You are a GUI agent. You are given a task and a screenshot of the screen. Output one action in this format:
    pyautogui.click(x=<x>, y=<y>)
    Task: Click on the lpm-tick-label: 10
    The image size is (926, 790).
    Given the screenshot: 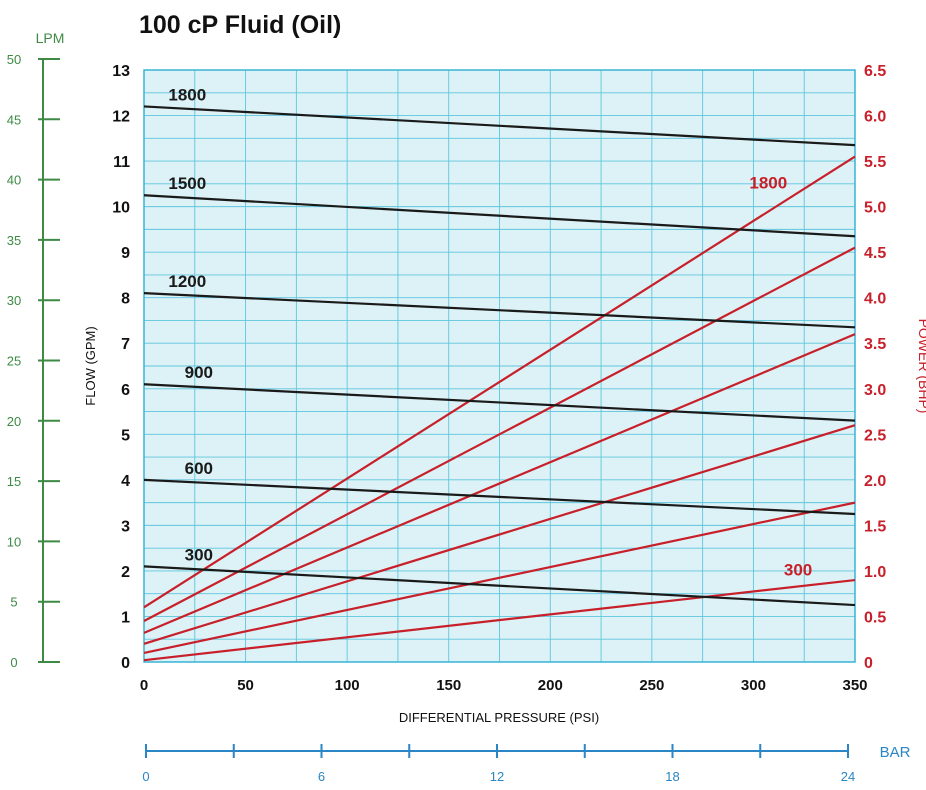 What is the action you would take?
    pyautogui.click(x=14, y=541)
    